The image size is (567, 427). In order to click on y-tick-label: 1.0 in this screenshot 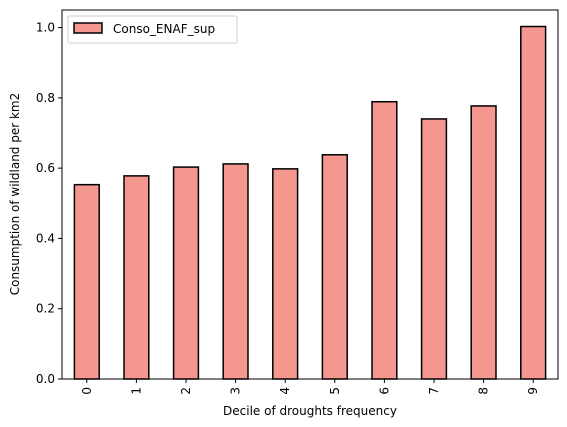, I will do `click(45, 28)`.